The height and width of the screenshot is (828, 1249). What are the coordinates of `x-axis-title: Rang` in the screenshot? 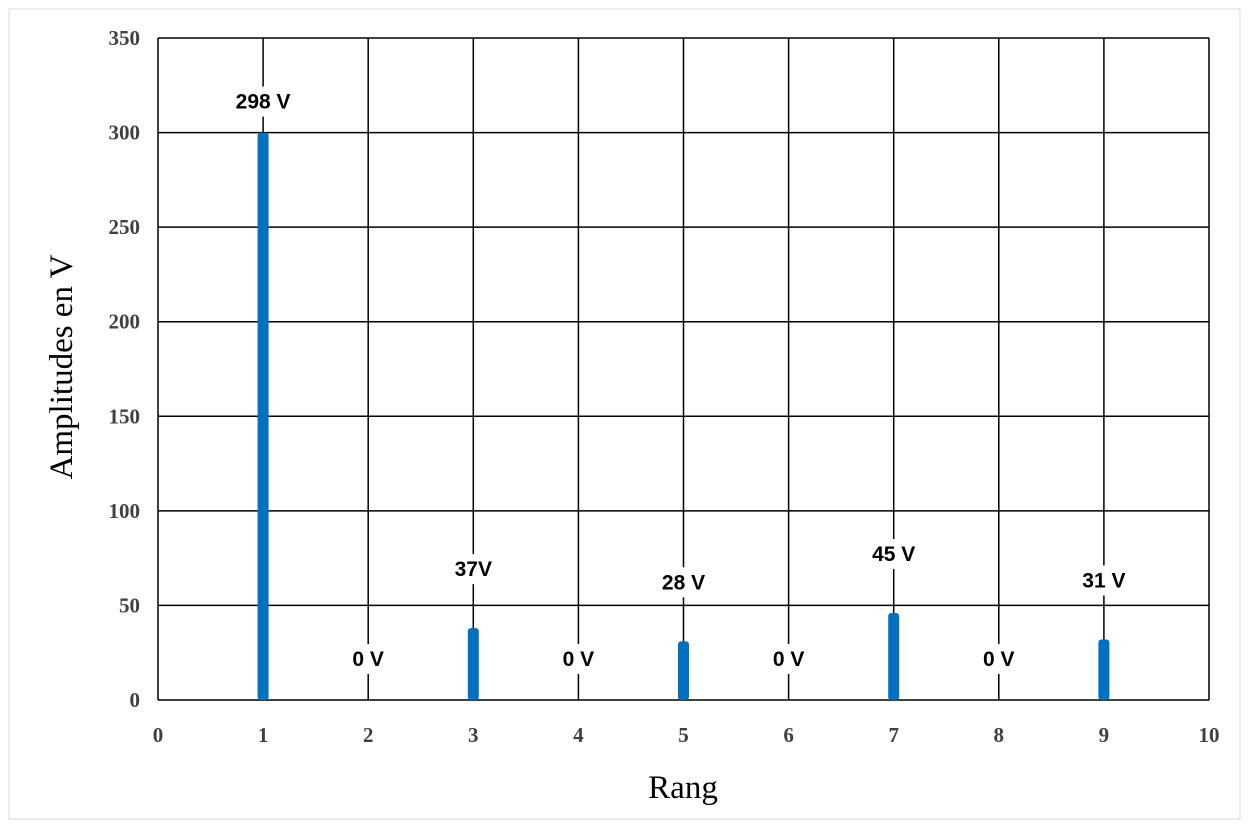 It's located at (683, 788).